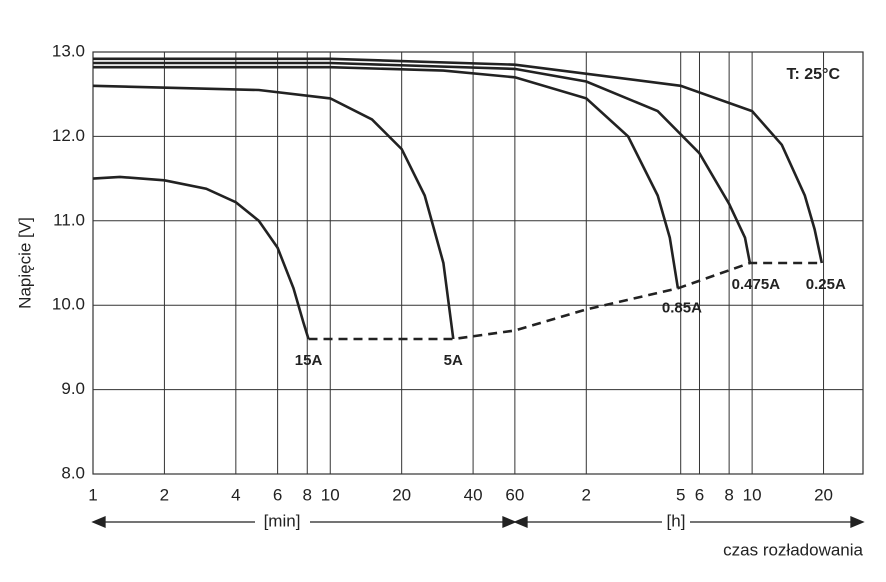 This screenshot has width=886, height=582. Describe the element at coordinates (453, 360) in the screenshot. I see `series-label: 5A` at that location.